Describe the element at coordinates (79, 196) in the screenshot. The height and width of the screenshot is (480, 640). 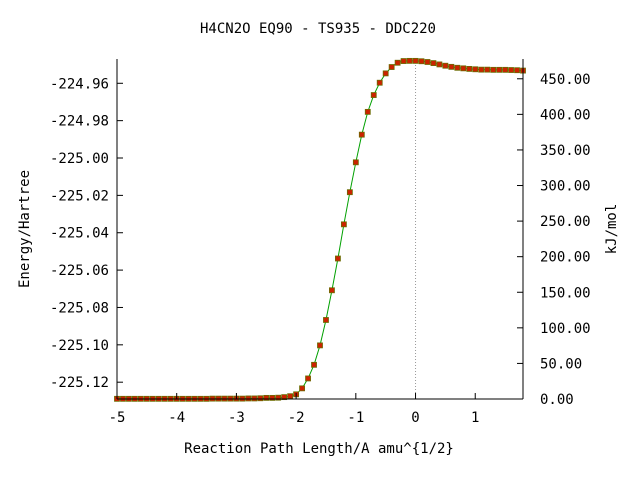
I see `y-left-tick-label: -225.02` at that location.